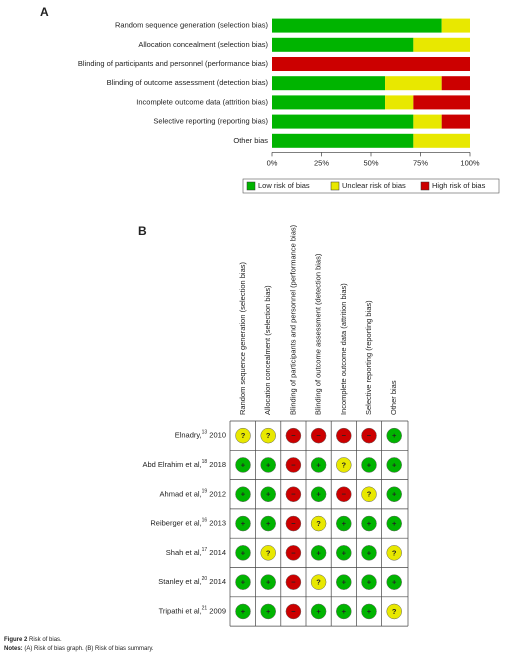 Image resolution: width=511 pixels, height=658 pixels. I want to click on study-year: 2010, so click(216, 435).